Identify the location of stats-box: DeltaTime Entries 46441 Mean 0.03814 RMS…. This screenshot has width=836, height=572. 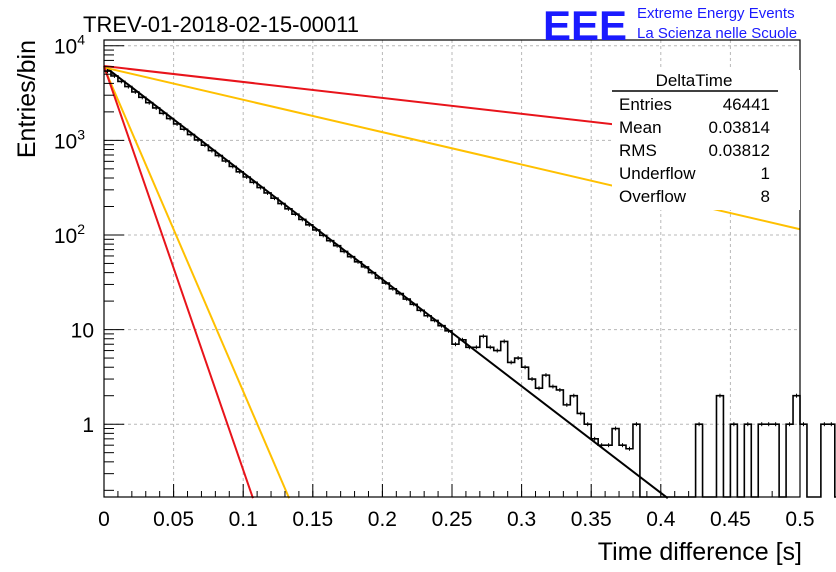
(706, 140).